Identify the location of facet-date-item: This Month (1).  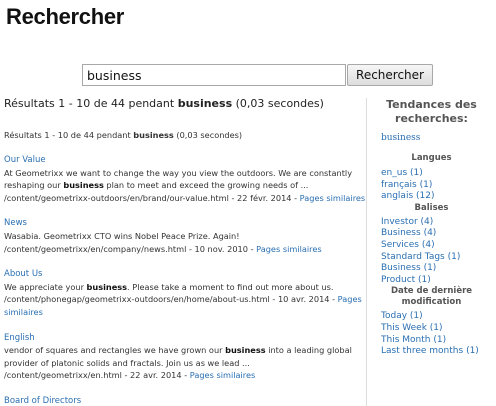
(438, 341).